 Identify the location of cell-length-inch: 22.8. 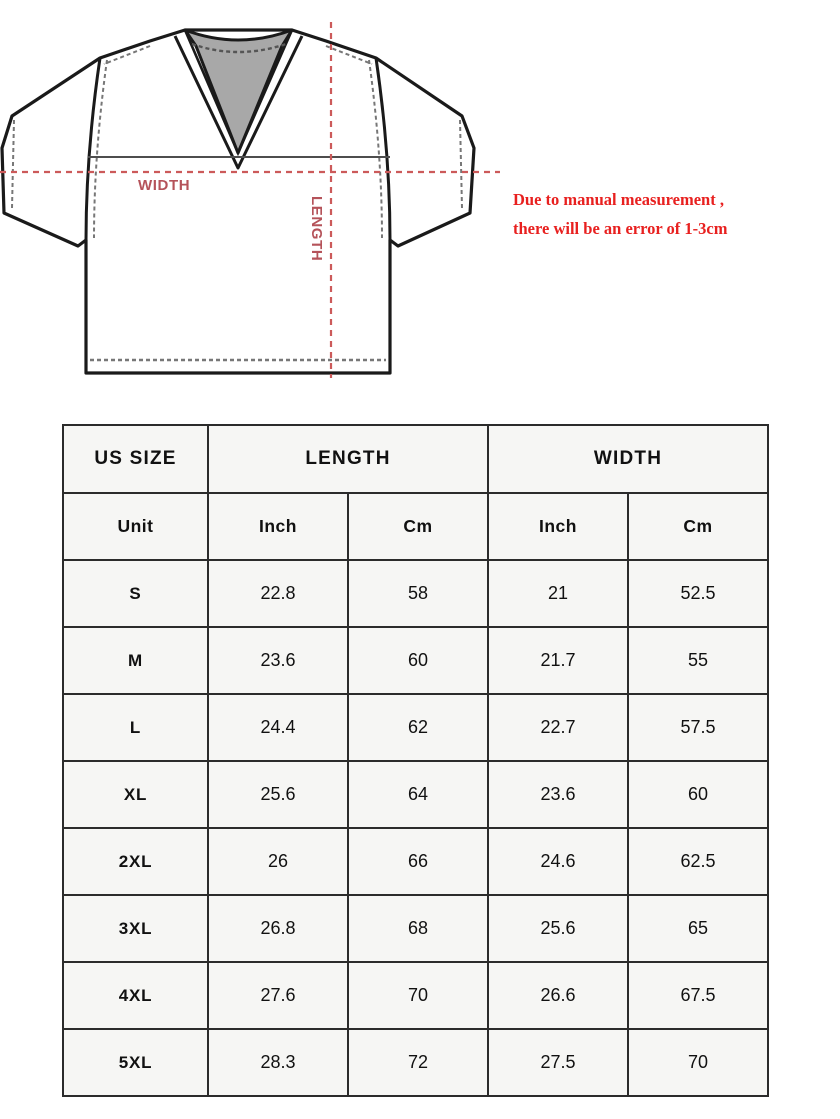
(278, 593).